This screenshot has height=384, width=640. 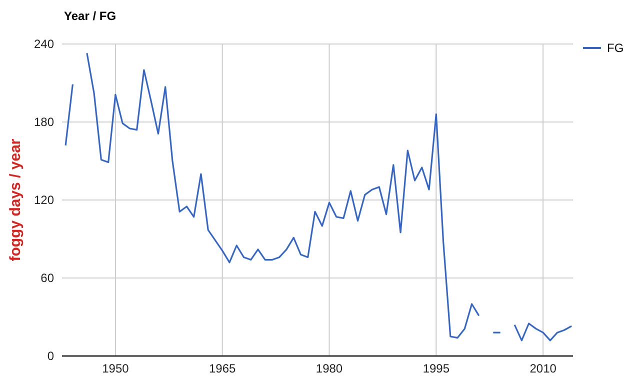 I want to click on y-tick-label: 180, so click(x=44, y=121).